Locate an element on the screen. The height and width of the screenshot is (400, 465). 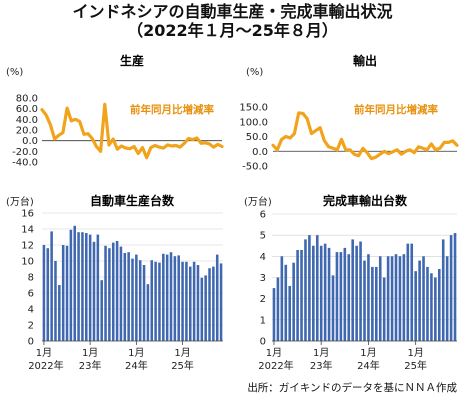
y-tick-label: 60.0 is located at coordinates (27, 109).